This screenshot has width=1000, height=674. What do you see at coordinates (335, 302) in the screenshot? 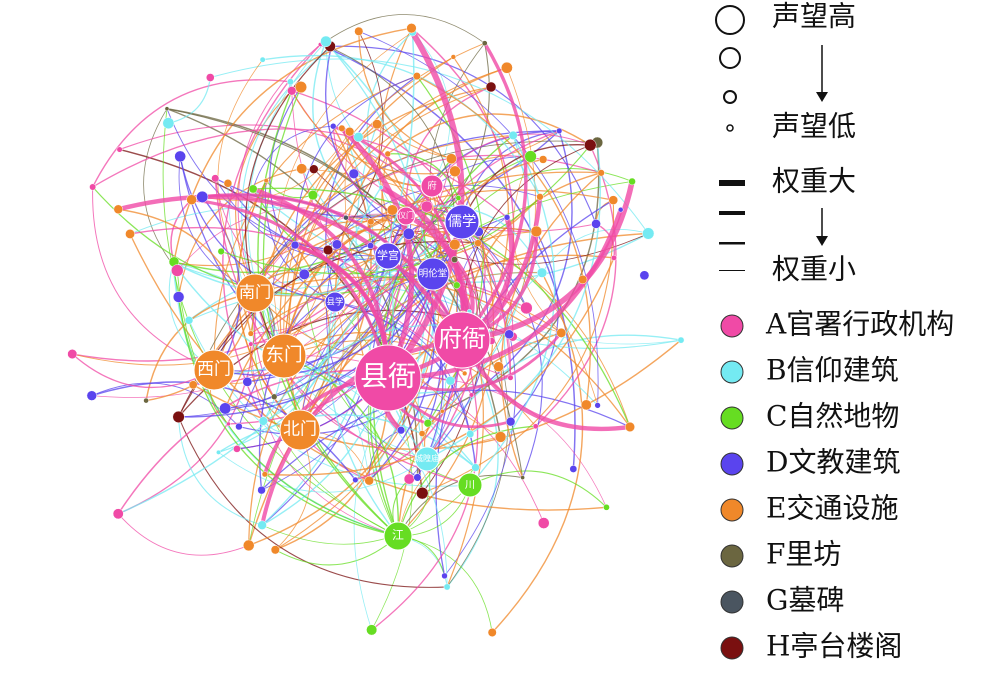
I see `node-label: 县学` at bounding box center [335, 302].